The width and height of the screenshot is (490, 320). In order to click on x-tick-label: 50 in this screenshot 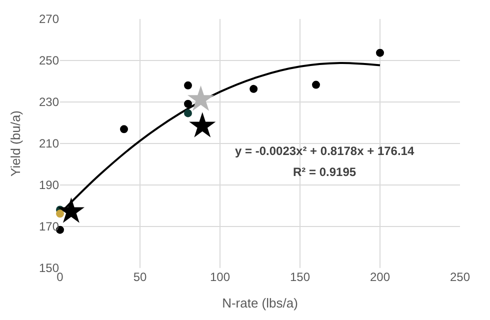, I will do `click(140, 277)`.